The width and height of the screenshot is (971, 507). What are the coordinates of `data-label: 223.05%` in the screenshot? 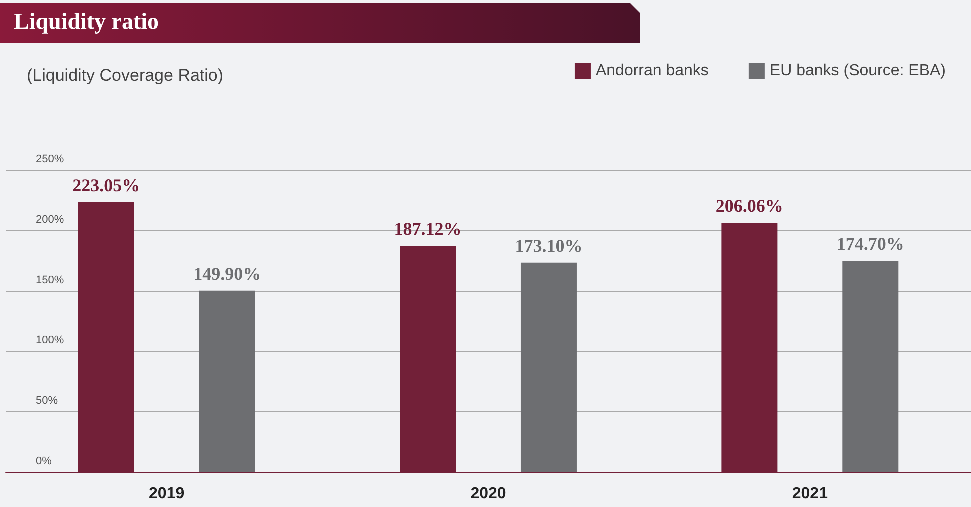 It's located at (106, 186).